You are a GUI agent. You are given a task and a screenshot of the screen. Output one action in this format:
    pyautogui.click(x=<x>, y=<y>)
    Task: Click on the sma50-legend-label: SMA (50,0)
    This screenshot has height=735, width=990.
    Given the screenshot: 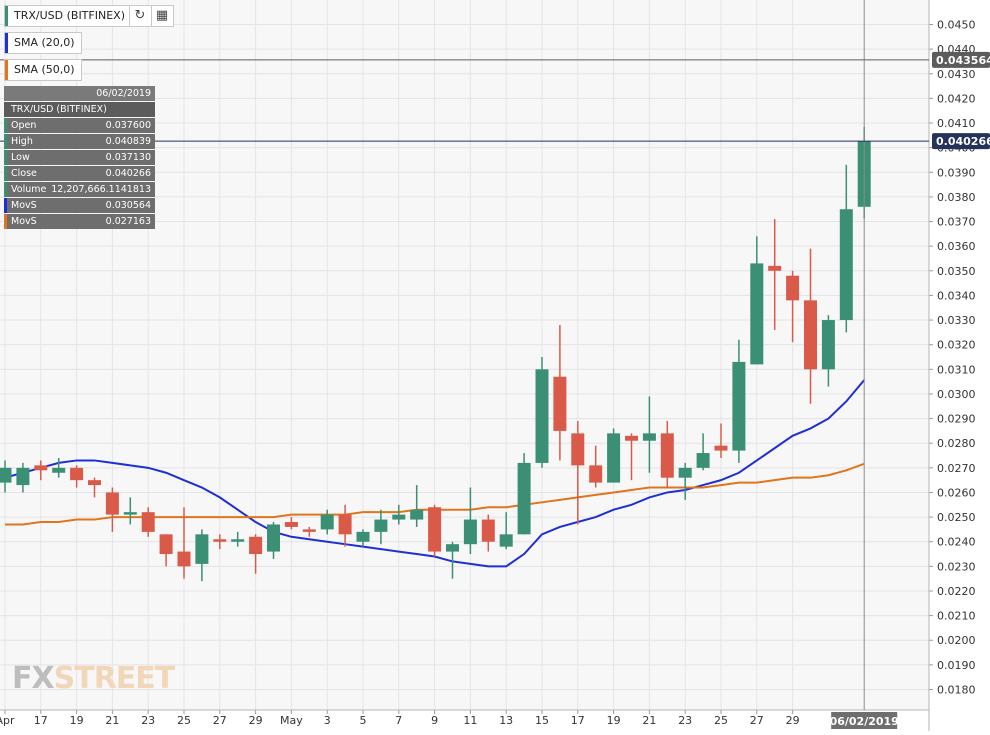 What is the action you would take?
    pyautogui.click(x=44, y=69)
    